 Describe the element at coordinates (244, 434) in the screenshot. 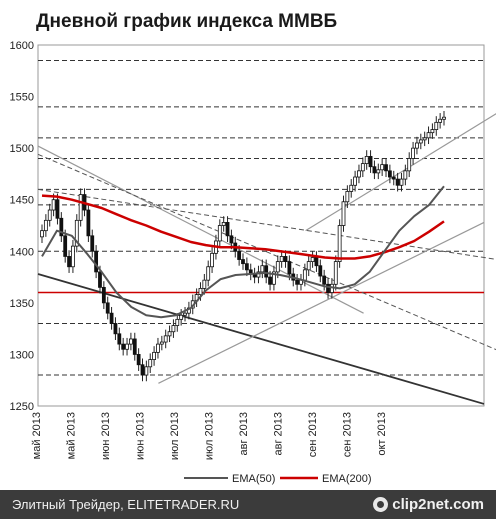

I see `x-tick-label-6: авг 2013` at that location.